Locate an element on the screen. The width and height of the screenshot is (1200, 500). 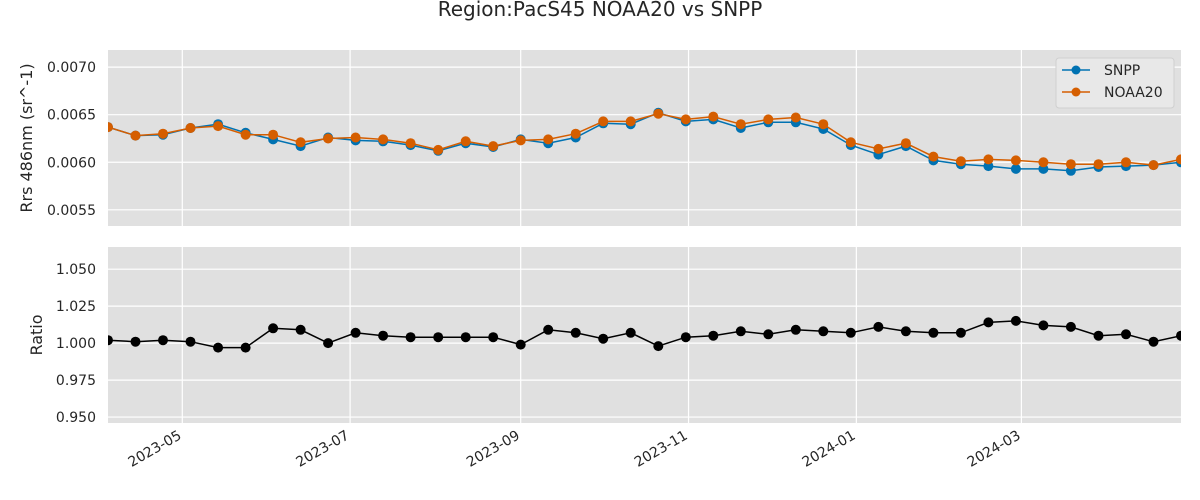
x-tick-label: 2023-11 is located at coordinates (661, 449).